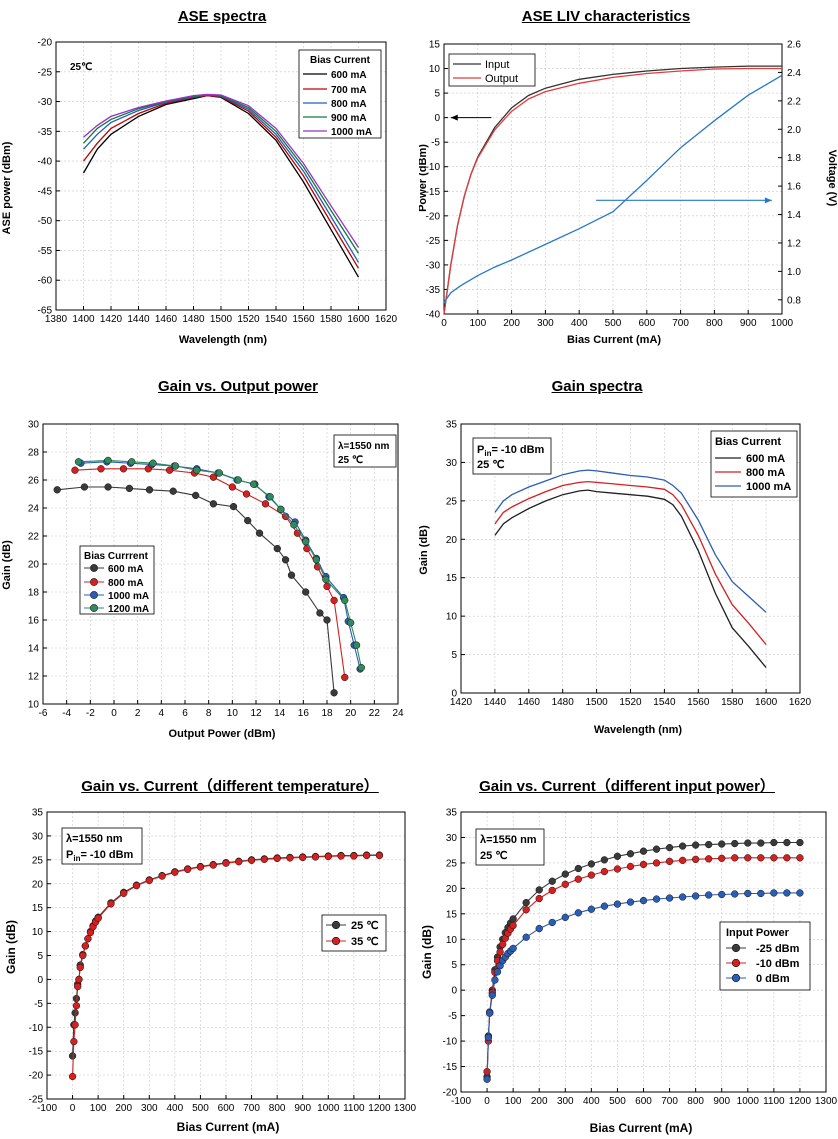 This screenshot has height=1139, width=838. I want to click on x-axis-label: Output Power (dBm), so click(222, 734).